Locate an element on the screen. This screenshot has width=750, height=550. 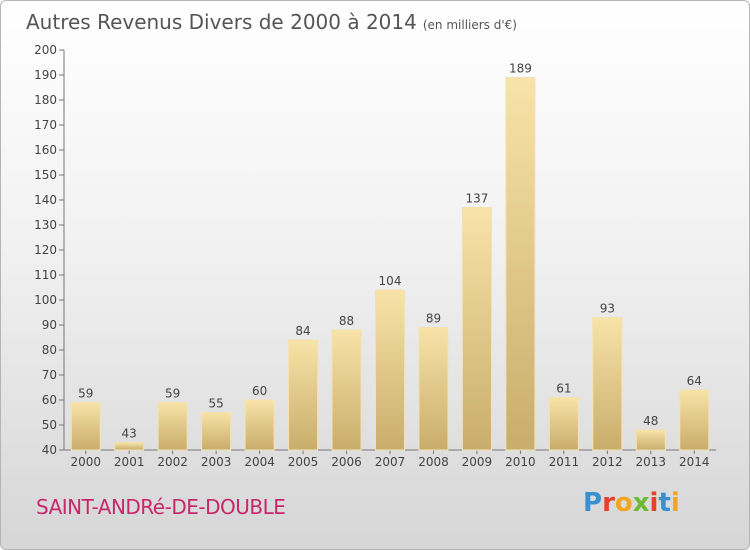
y-tick-label: 170 is located at coordinates (45, 125).